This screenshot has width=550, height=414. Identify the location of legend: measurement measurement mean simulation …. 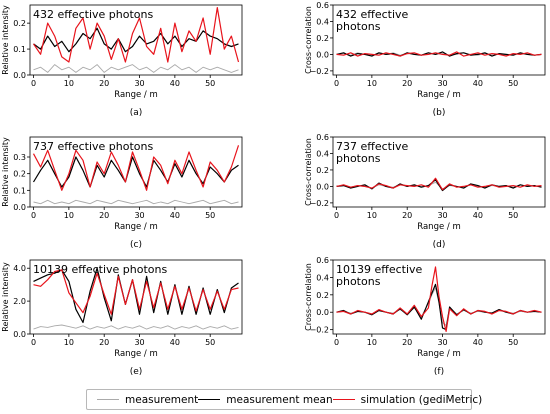
(284, 399).